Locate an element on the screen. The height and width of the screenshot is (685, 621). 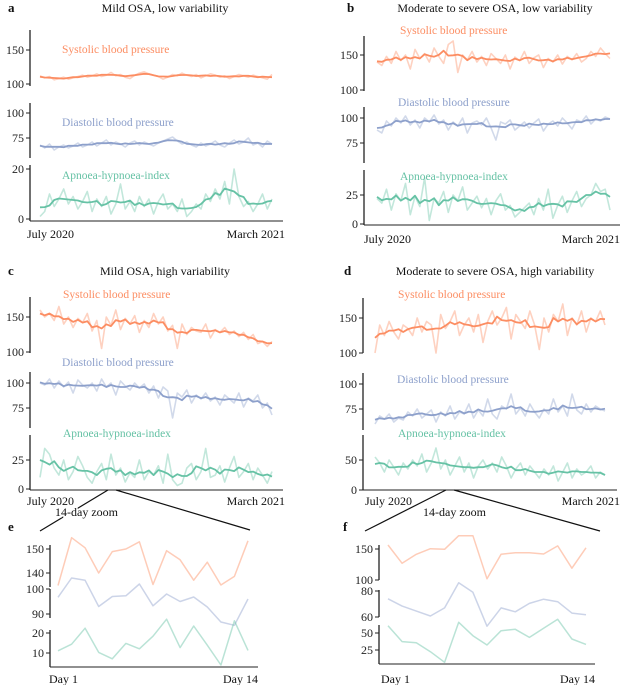
panel-title-a: Mild OSA, low variability is located at coordinates (165, 8).